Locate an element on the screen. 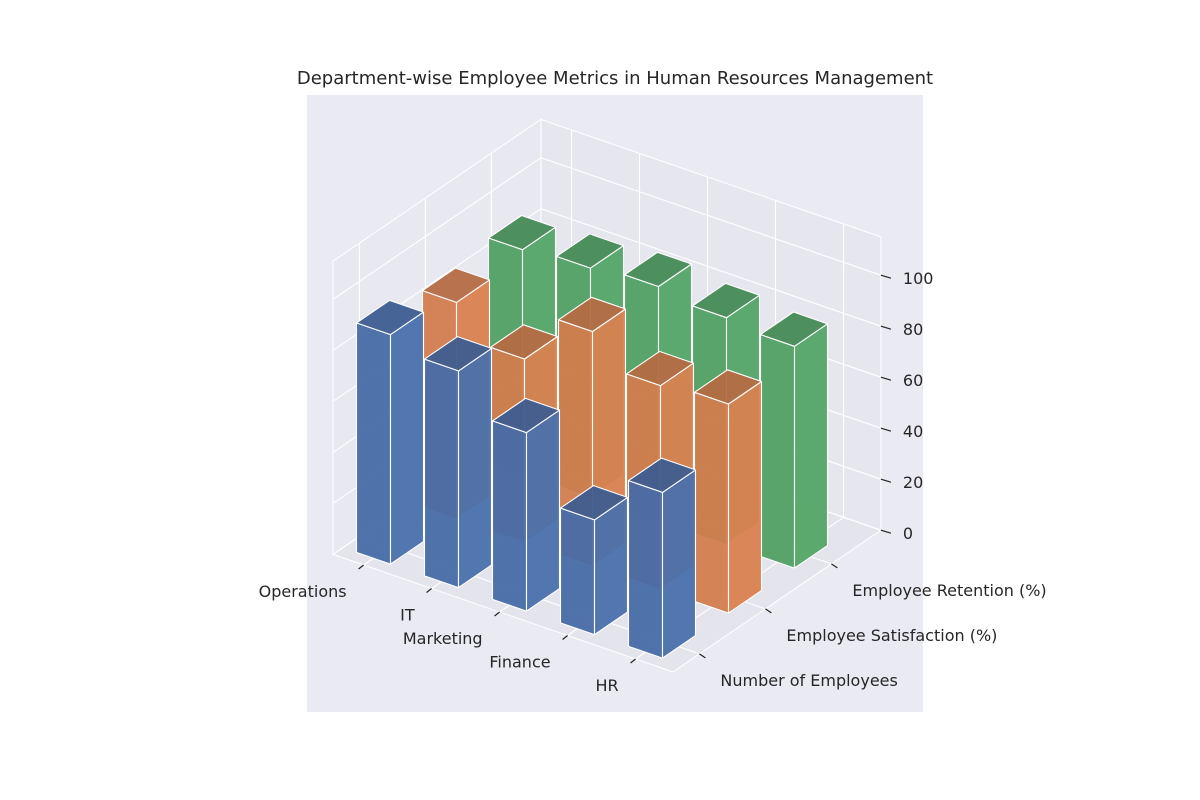  grid-line-x is located at coordinates (740, 442).